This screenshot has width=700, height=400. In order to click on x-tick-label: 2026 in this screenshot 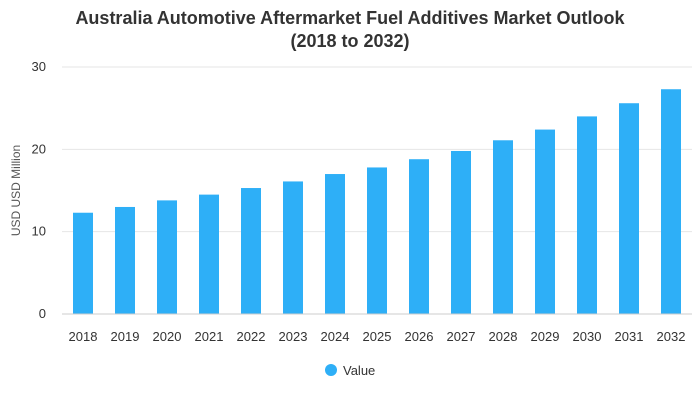, I will do `click(419, 336)`.